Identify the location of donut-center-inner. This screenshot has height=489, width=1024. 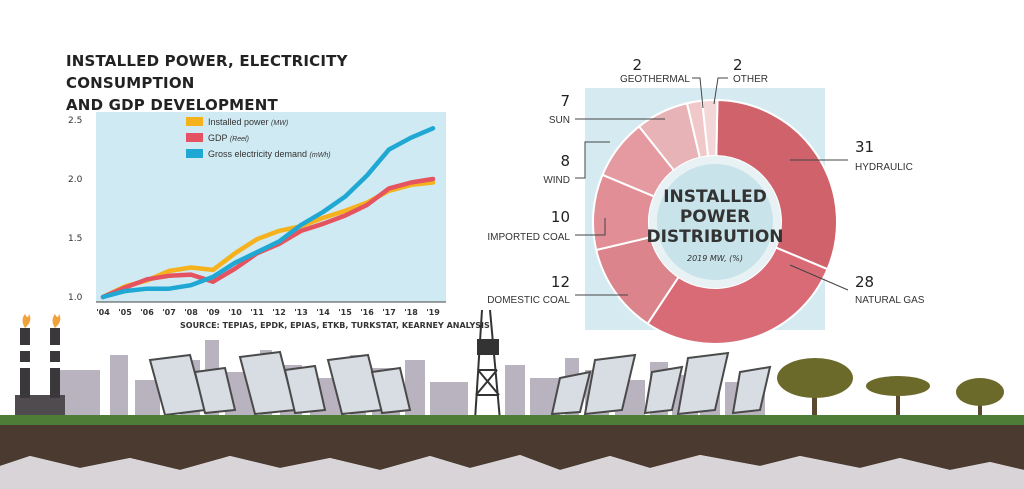
(715, 222).